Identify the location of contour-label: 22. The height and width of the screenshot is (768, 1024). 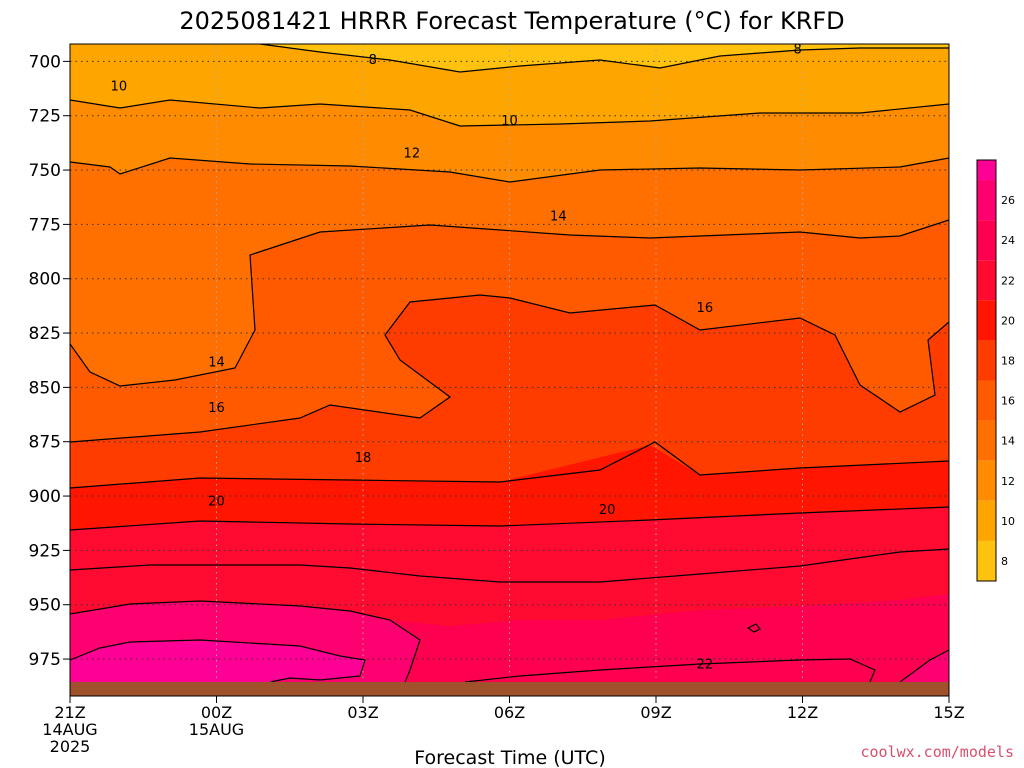
(705, 664).